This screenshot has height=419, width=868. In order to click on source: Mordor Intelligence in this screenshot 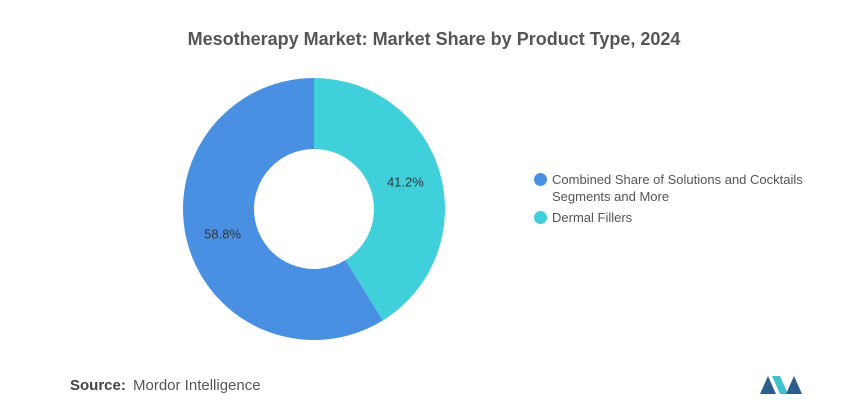, I will do `click(197, 385)`.